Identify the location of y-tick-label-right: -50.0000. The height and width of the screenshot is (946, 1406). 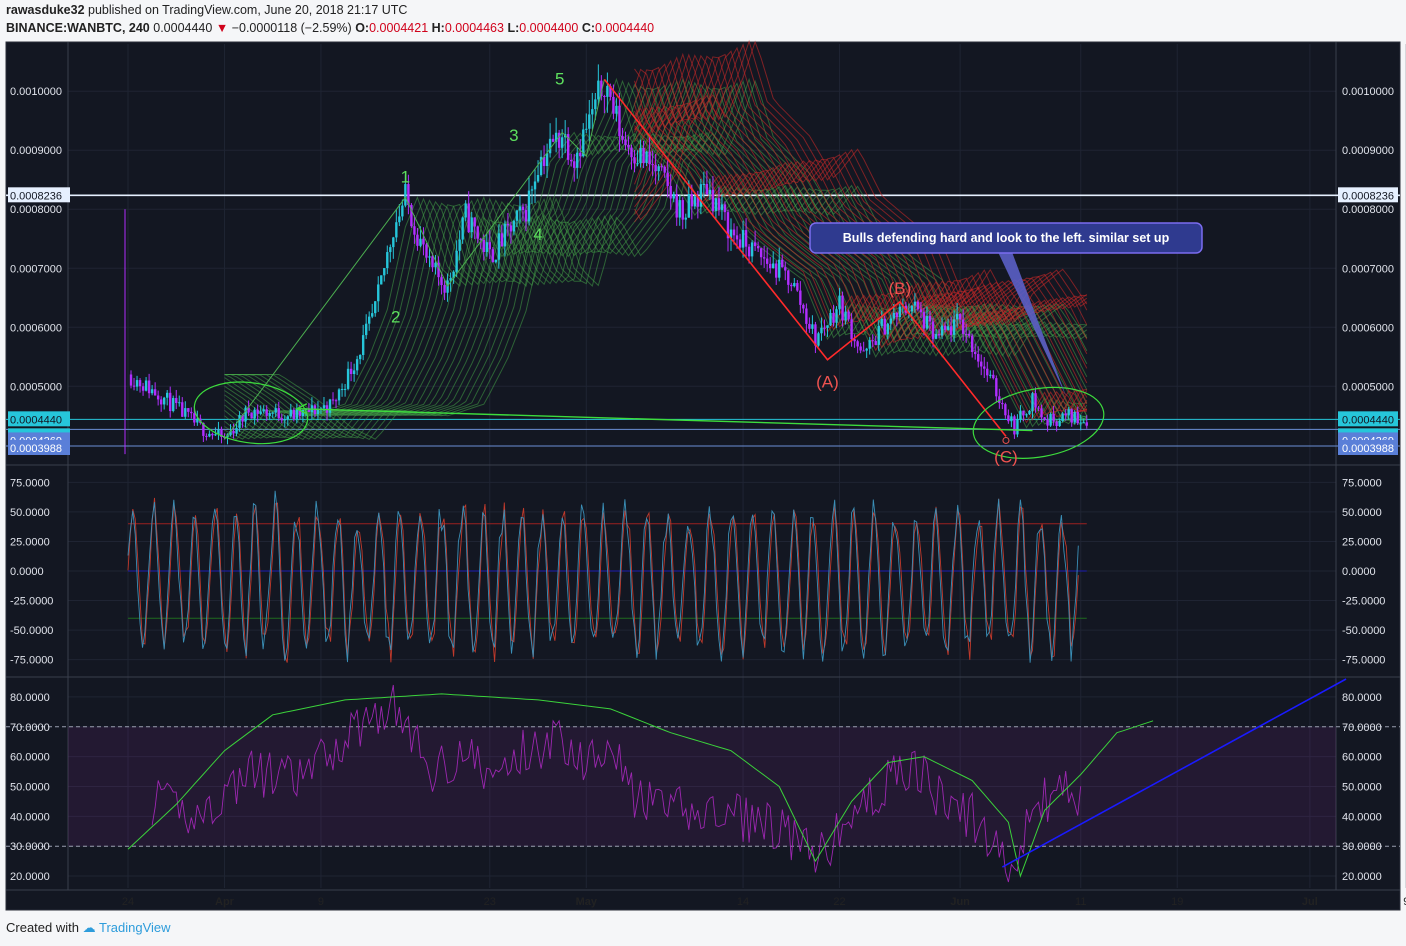
(1363, 631).